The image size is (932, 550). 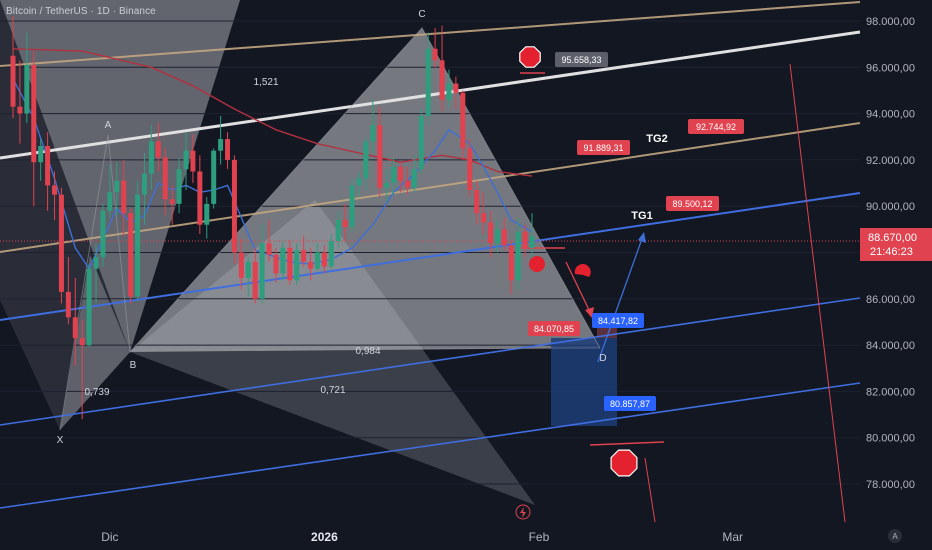 What do you see at coordinates (589, 312) in the screenshot?
I see `arrow-head-red` at bounding box center [589, 312].